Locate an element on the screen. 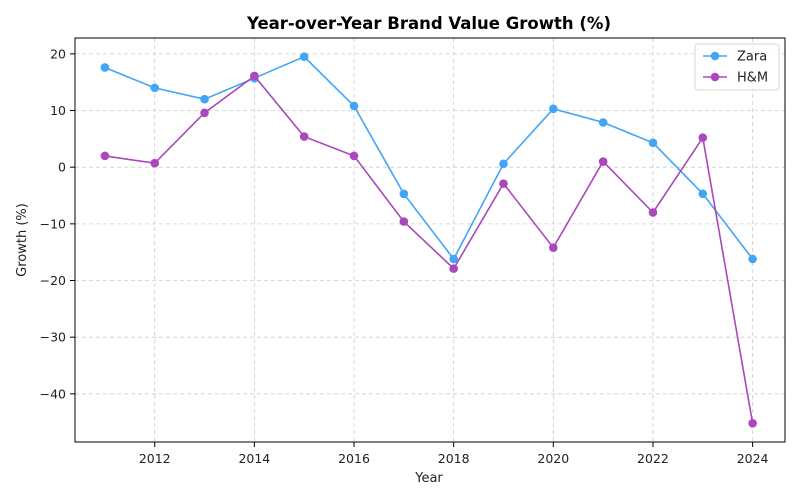  x-tick-label: 2014 is located at coordinates (254, 458).